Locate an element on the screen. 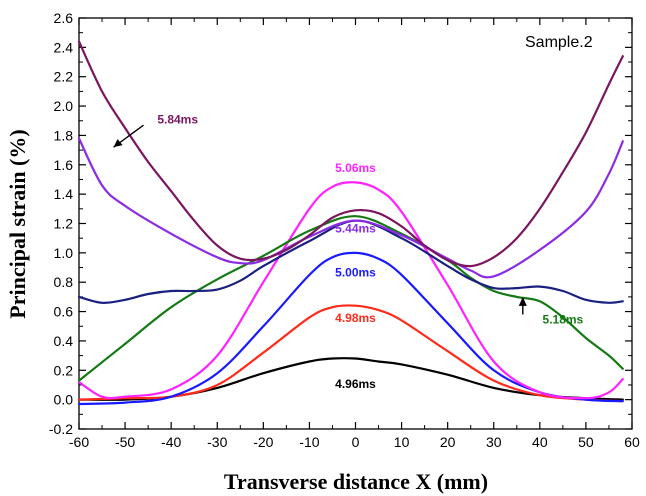 This screenshot has width=646, height=496. x-tick-label: -30 is located at coordinates (217, 442).